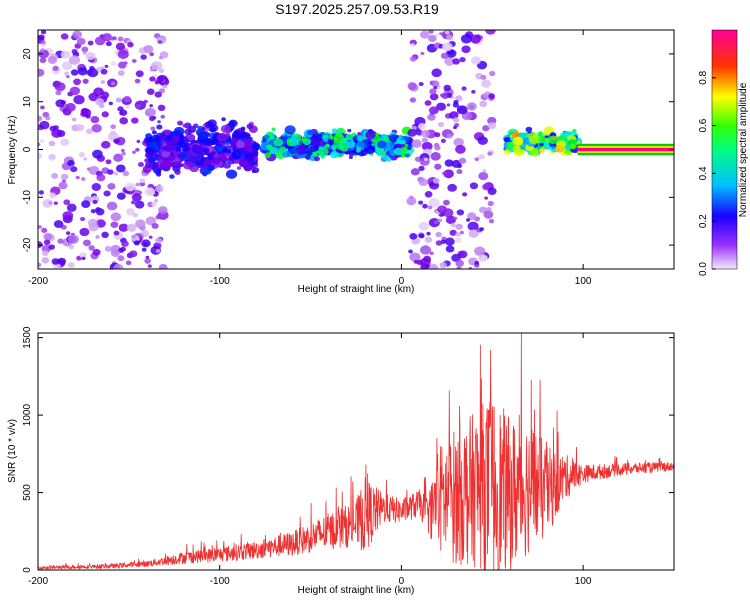  I want to click on spectrogram-ytick-label: 0, so click(27, 149).